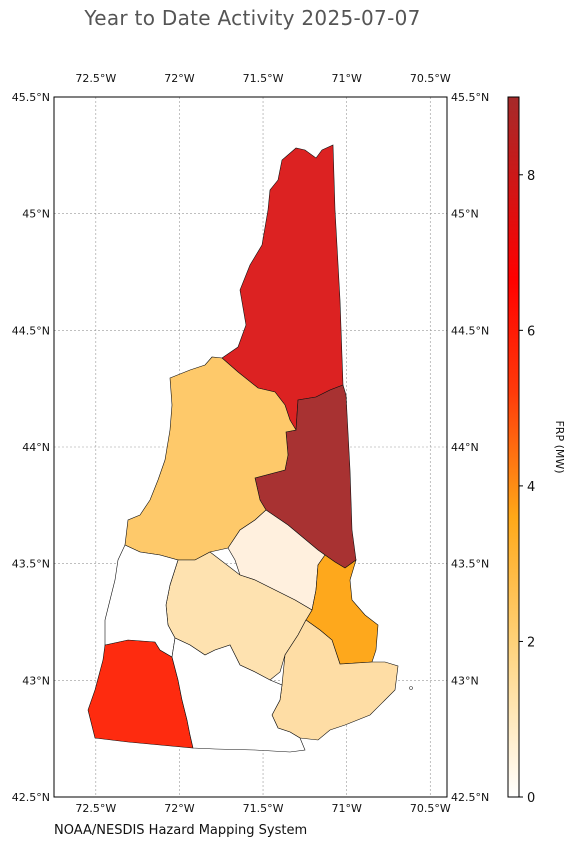 The image size is (575, 849). Describe the element at coordinates (536, 451) in the screenshot. I see `colorbar: 0 2 4 6 8 FRP (MW)` at that location.